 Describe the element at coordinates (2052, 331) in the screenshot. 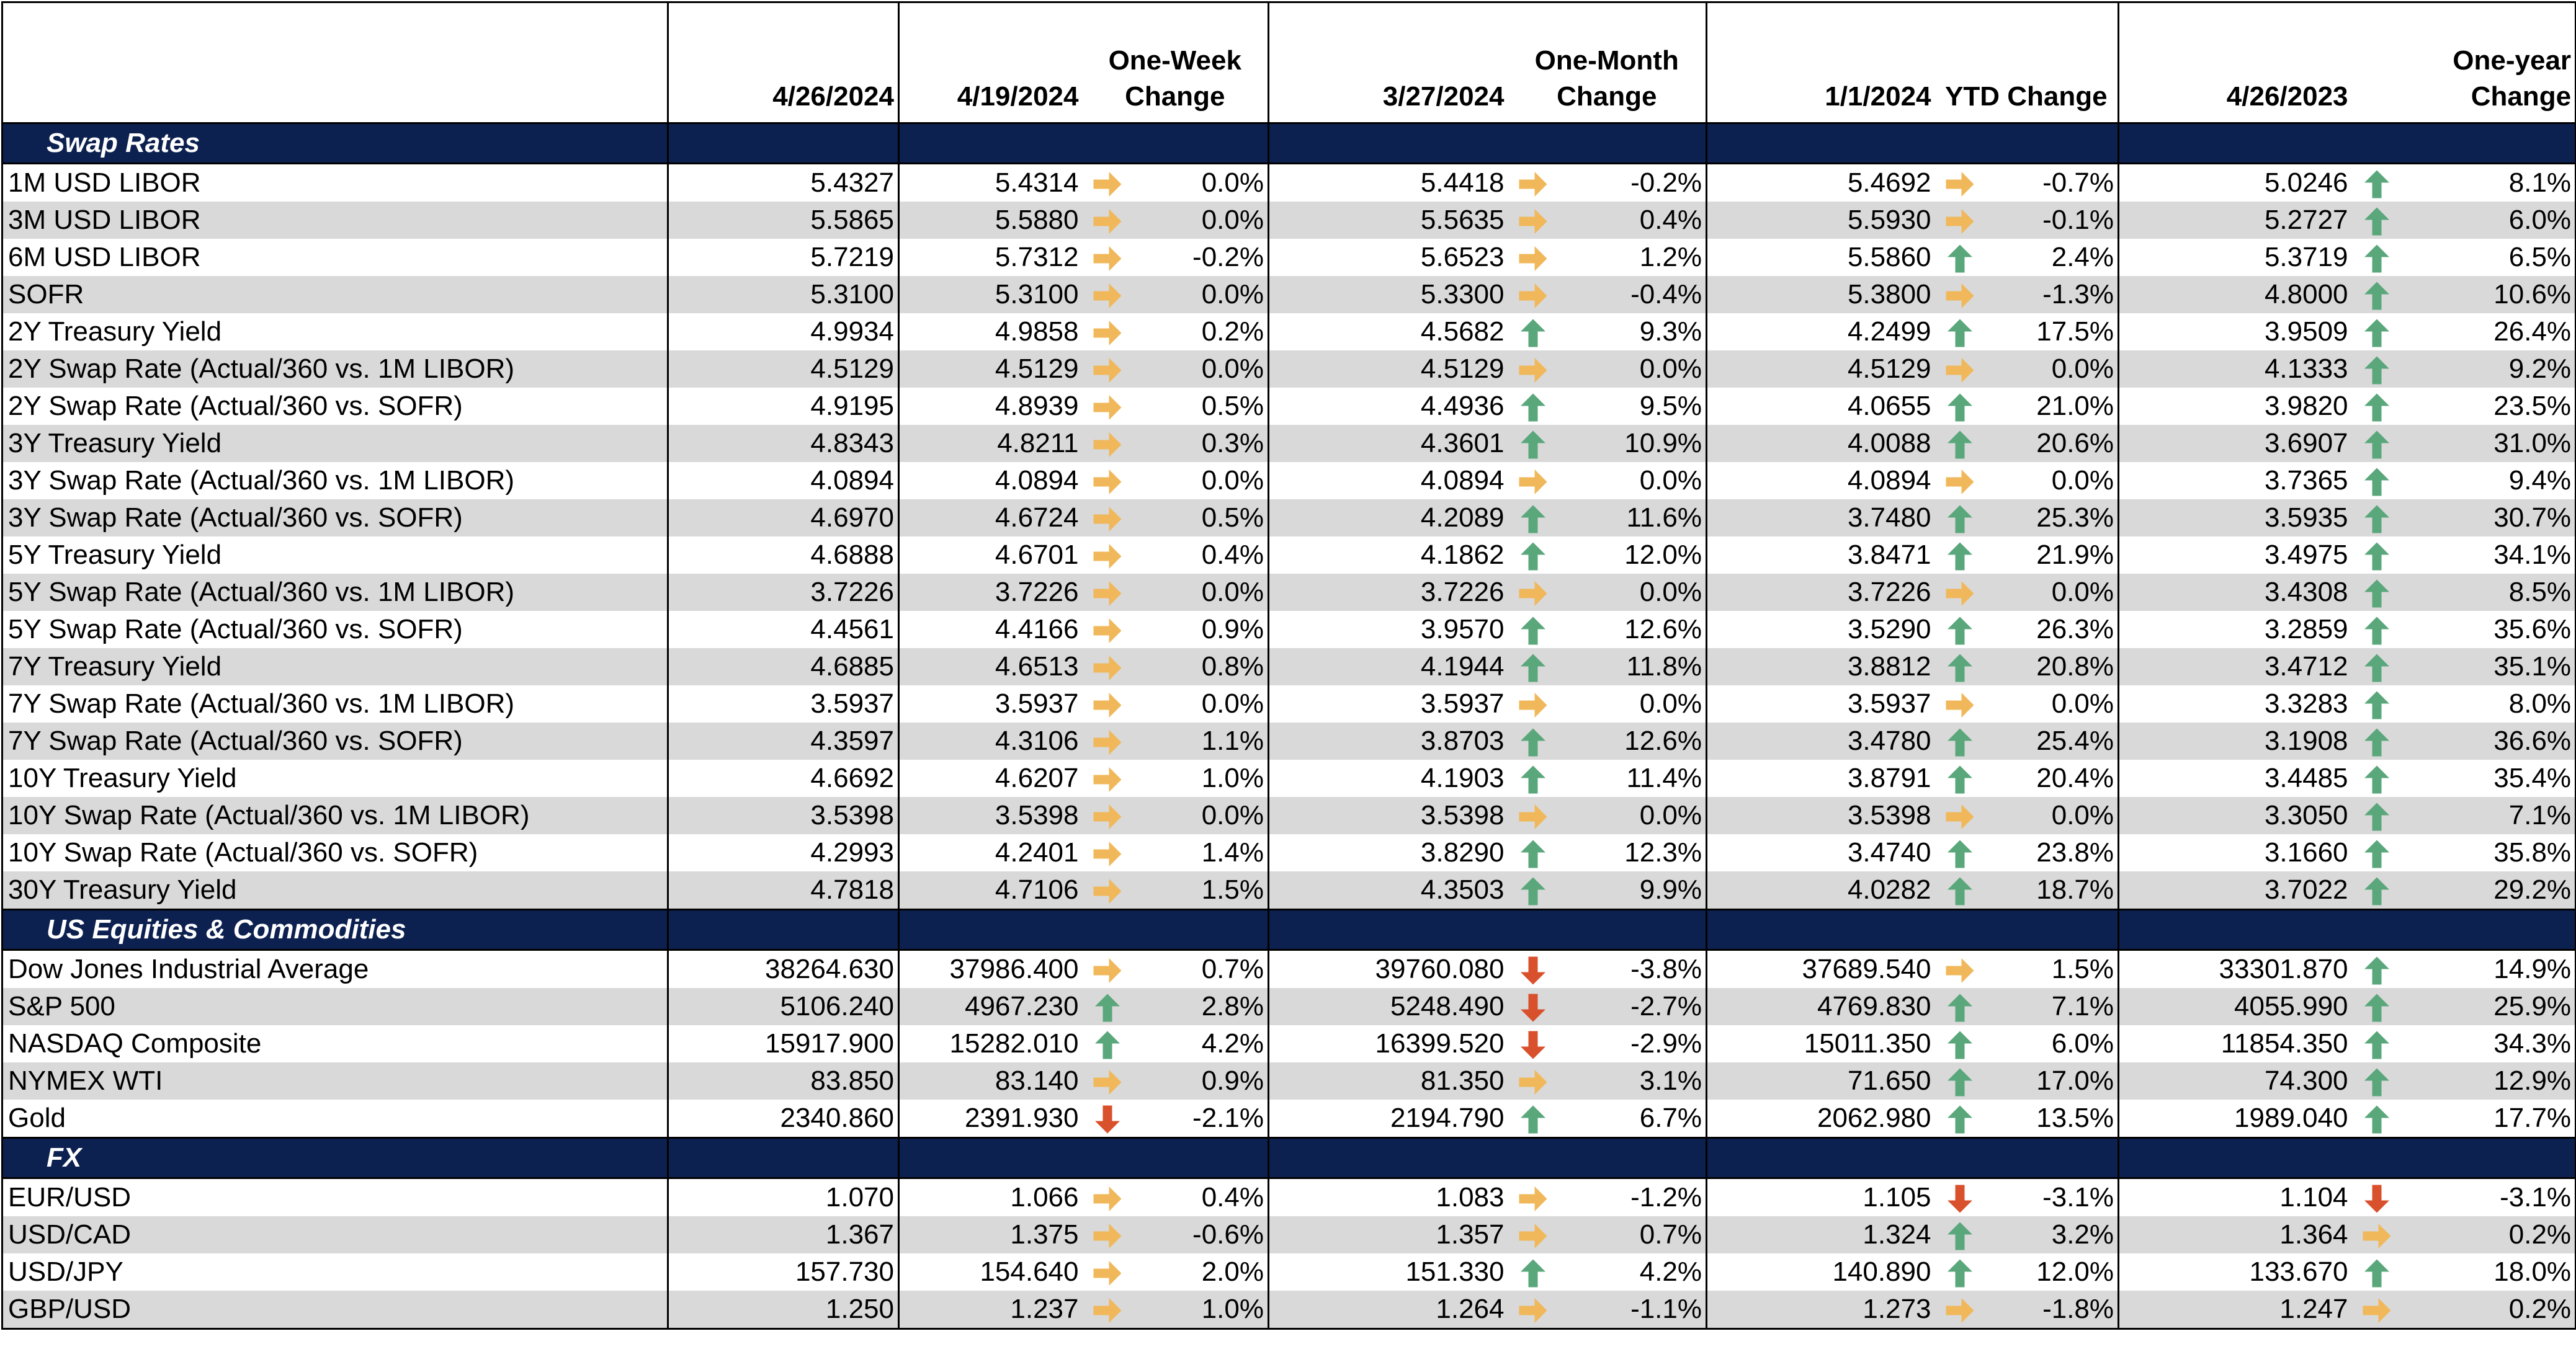

I see `change-ytd: 17.5%` at that location.